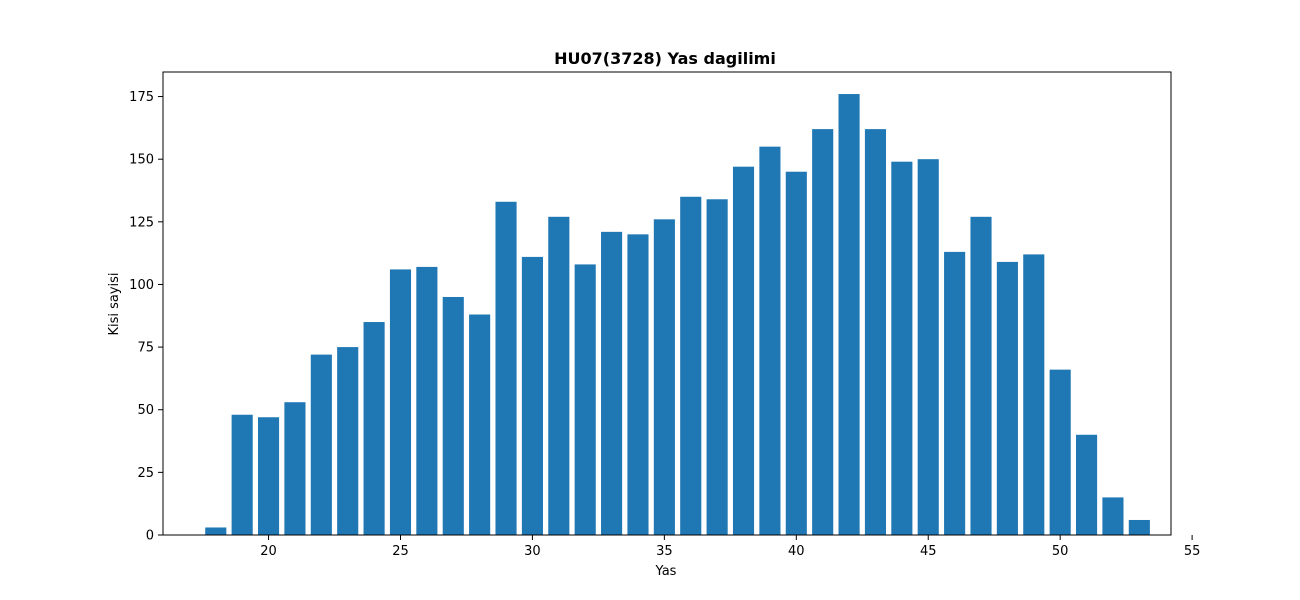 Image resolution: width=1300 pixels, height=600 pixels. Describe the element at coordinates (141, 97) in the screenshot. I see `y-tick-label: 175` at that location.